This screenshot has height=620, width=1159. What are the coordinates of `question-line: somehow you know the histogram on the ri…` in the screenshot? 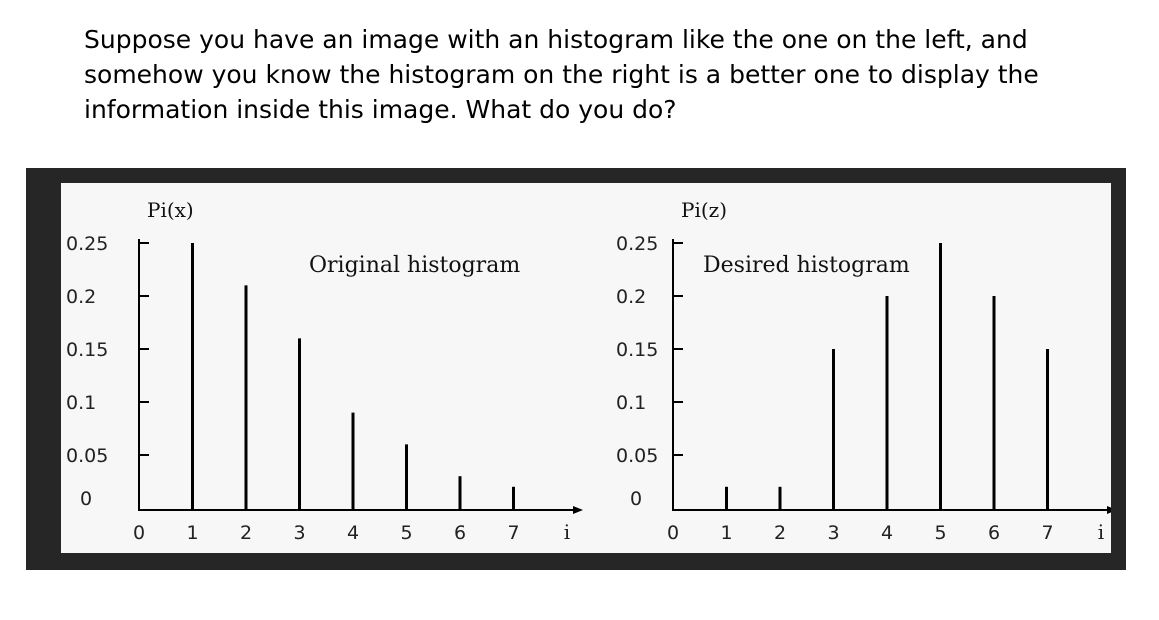 It's located at (561, 74).